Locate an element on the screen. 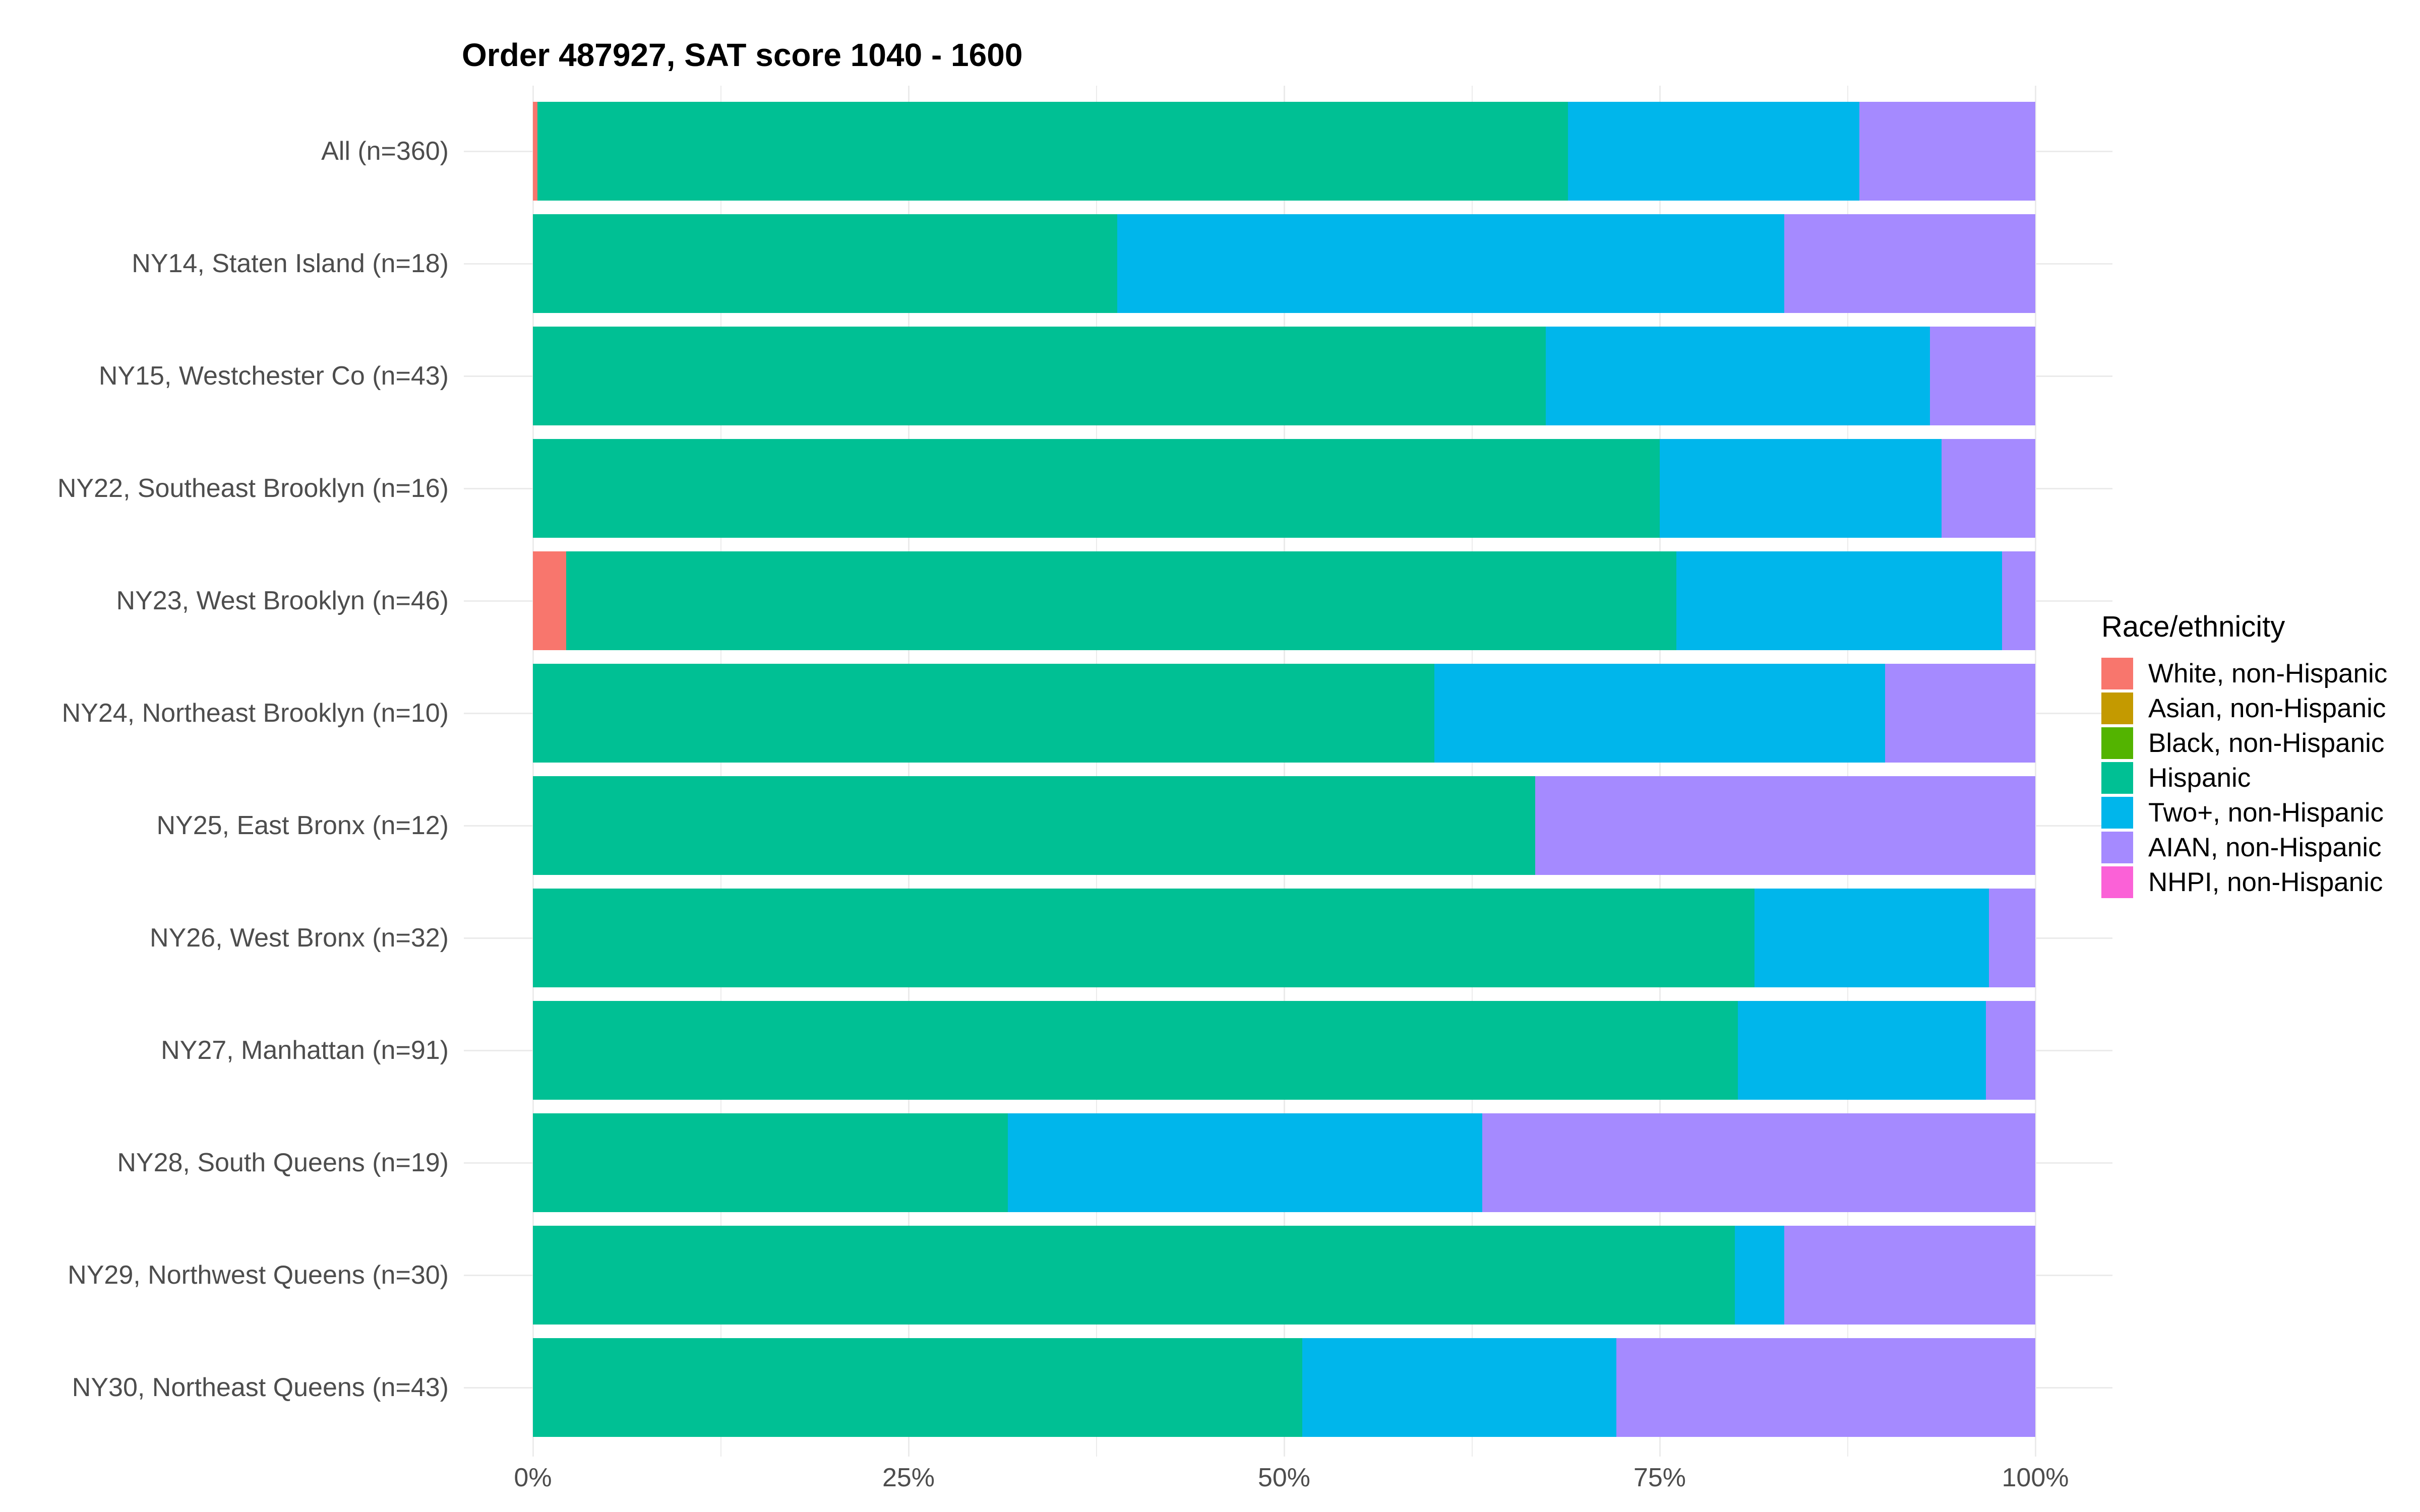 The width and height of the screenshot is (2420, 1512). x-tick-label: 100% is located at coordinates (2035, 1478).